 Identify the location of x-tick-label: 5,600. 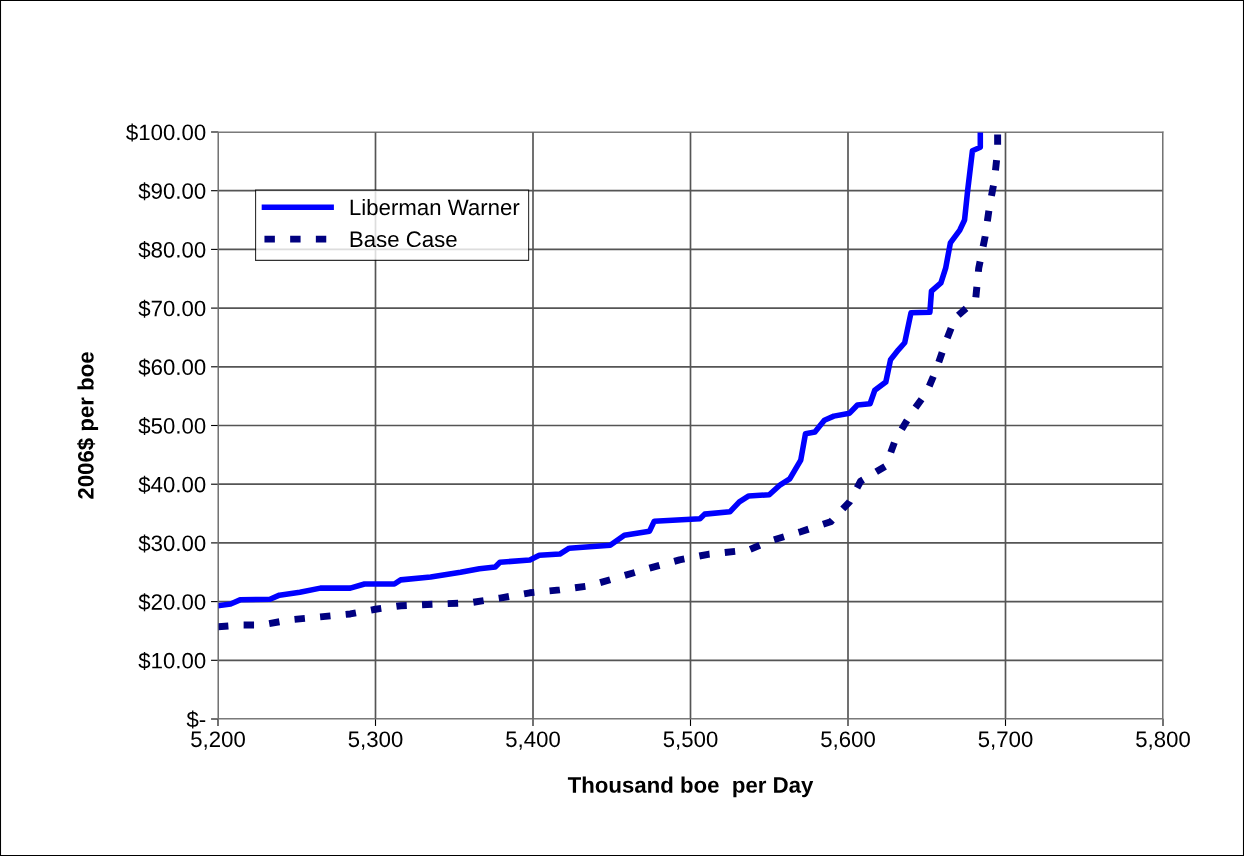
(848, 740).